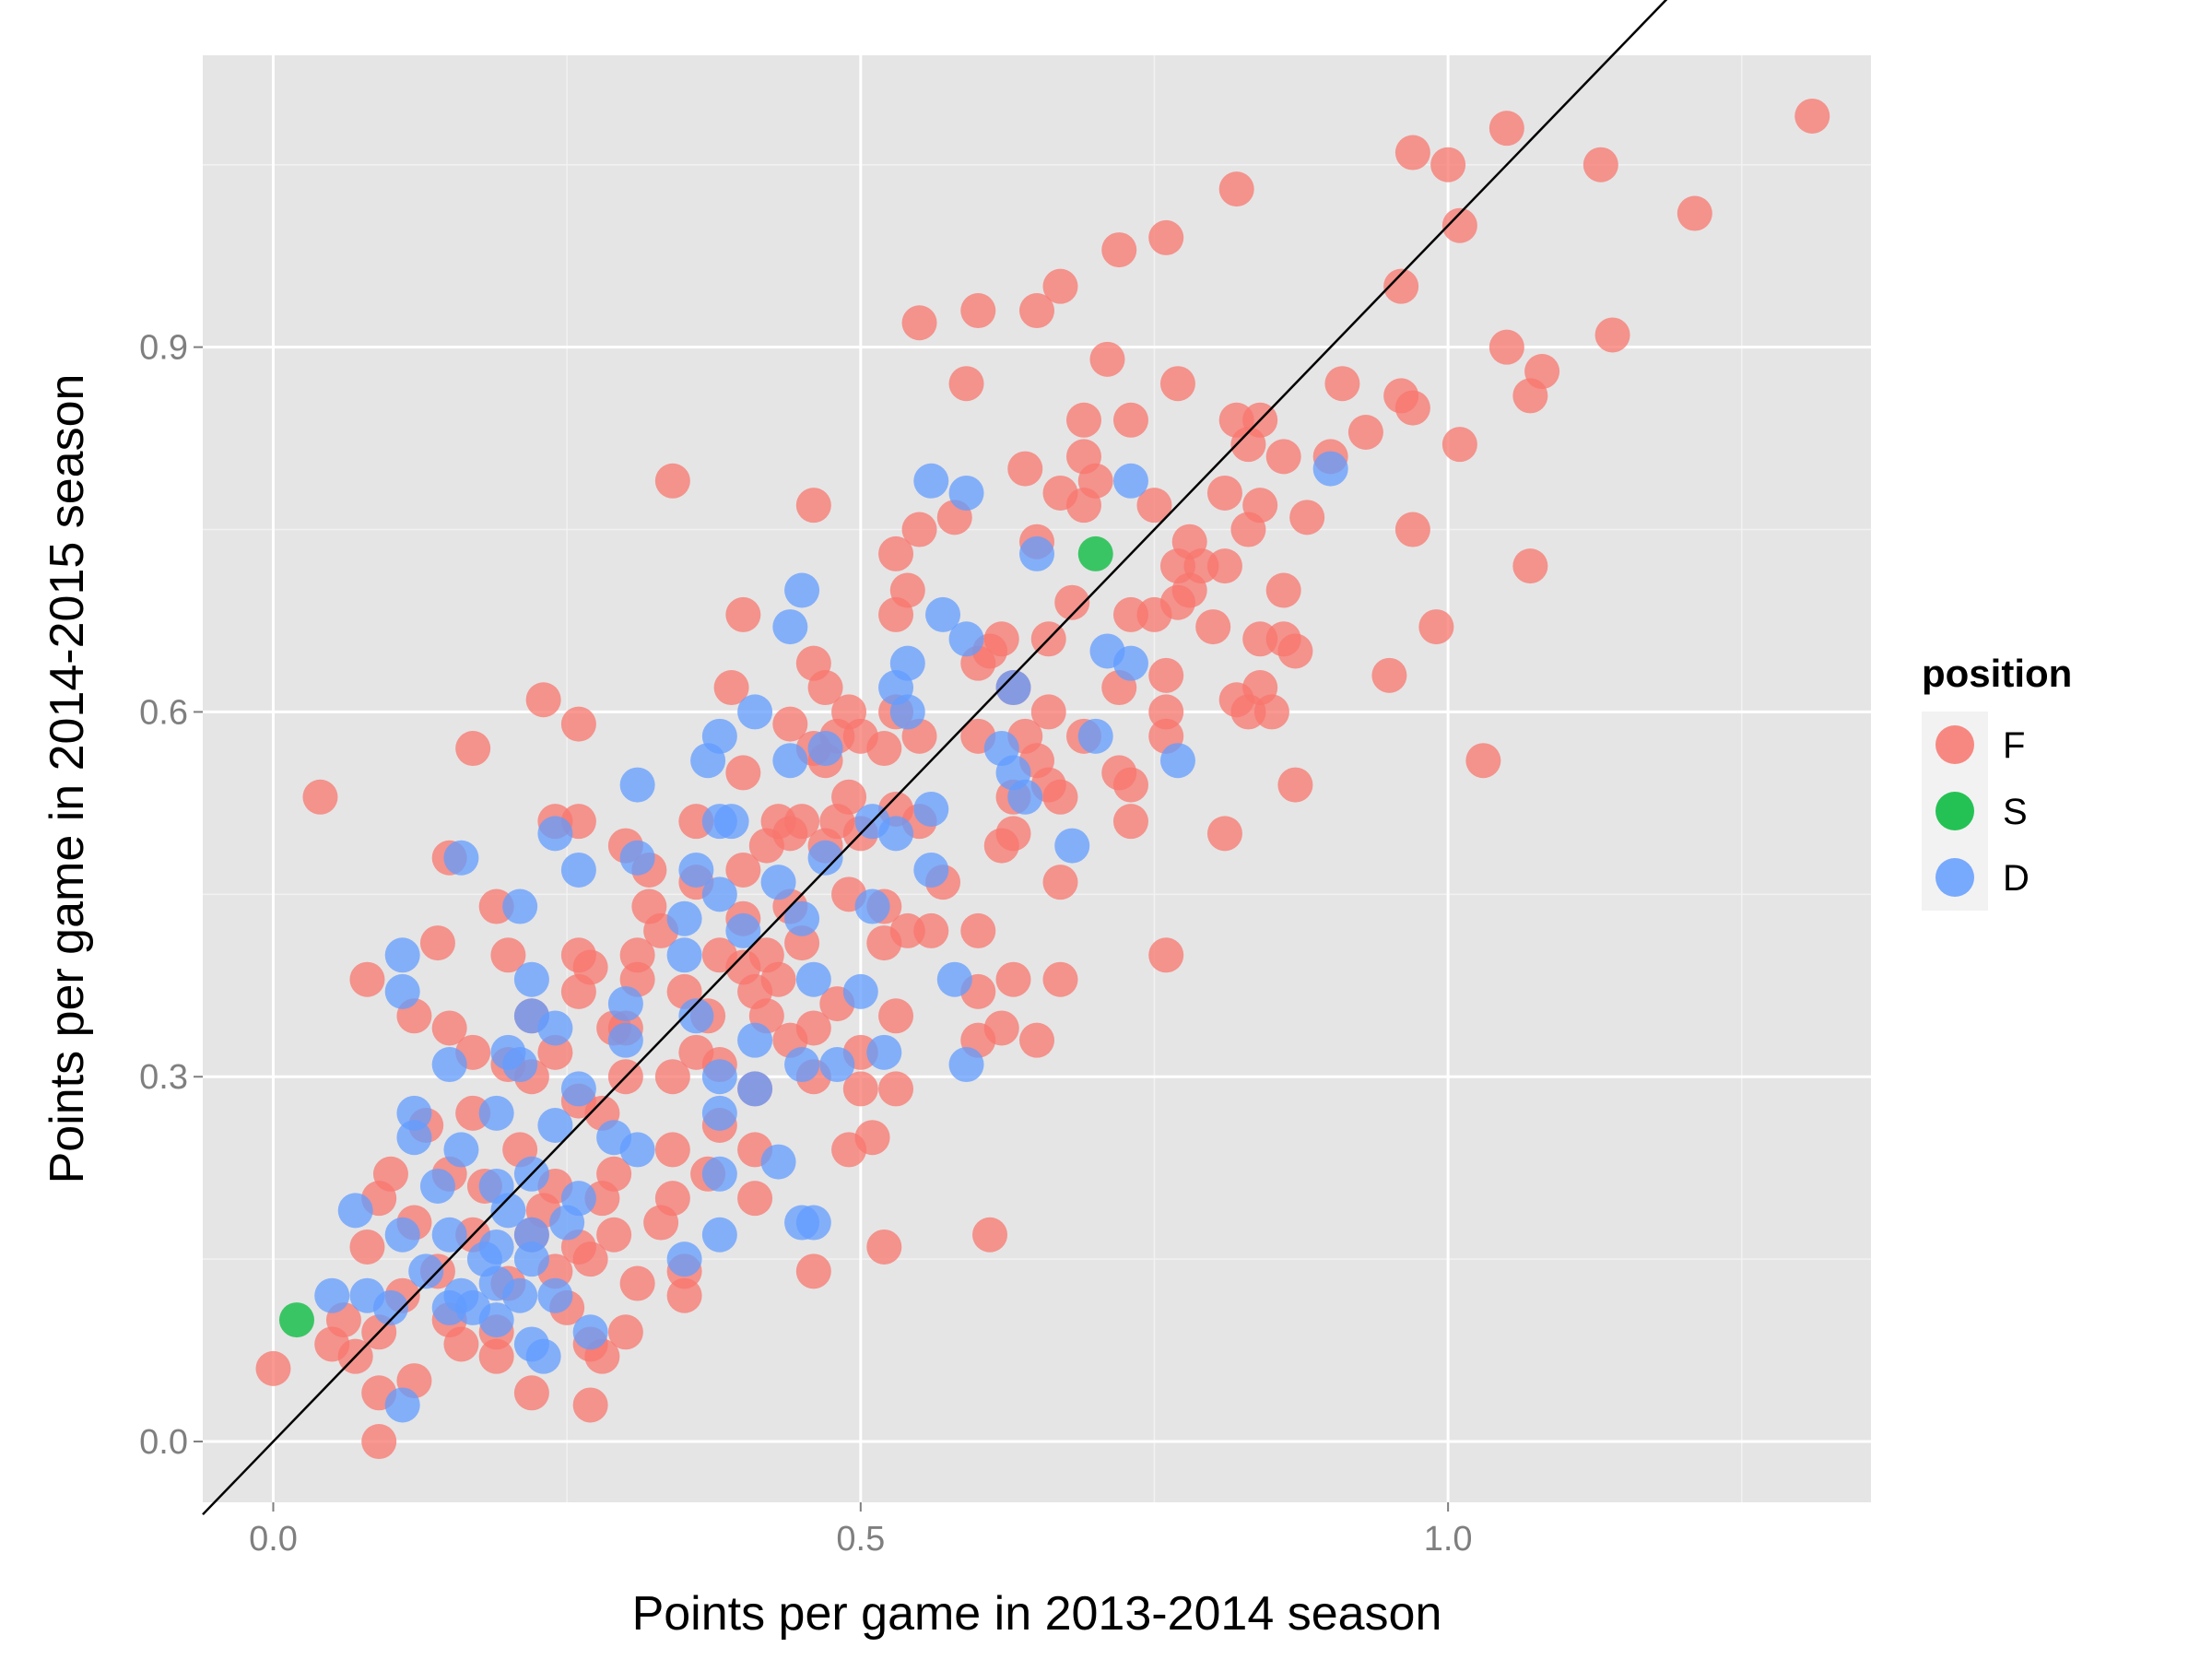  Describe the element at coordinates (2014, 745) in the screenshot. I see `legend-label-F: F` at that location.